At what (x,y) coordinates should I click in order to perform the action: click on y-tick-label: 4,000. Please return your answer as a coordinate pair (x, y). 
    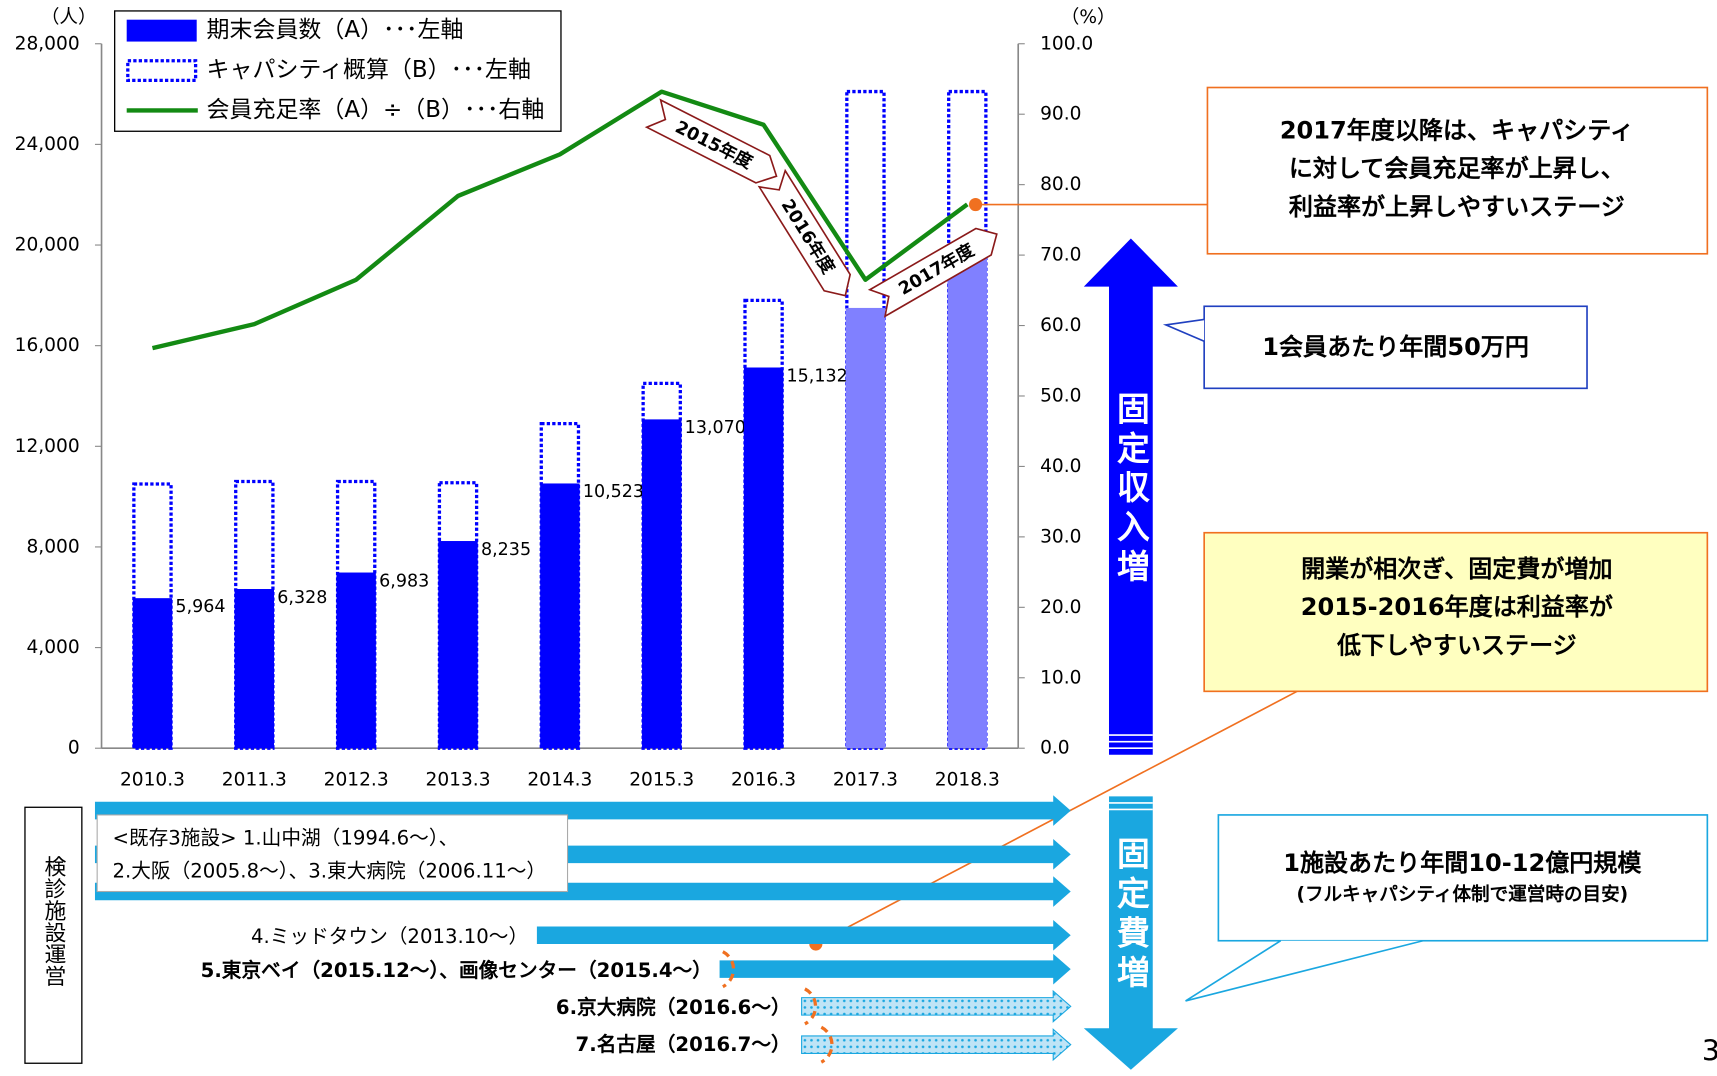
    Looking at the image, I should click on (52, 647).